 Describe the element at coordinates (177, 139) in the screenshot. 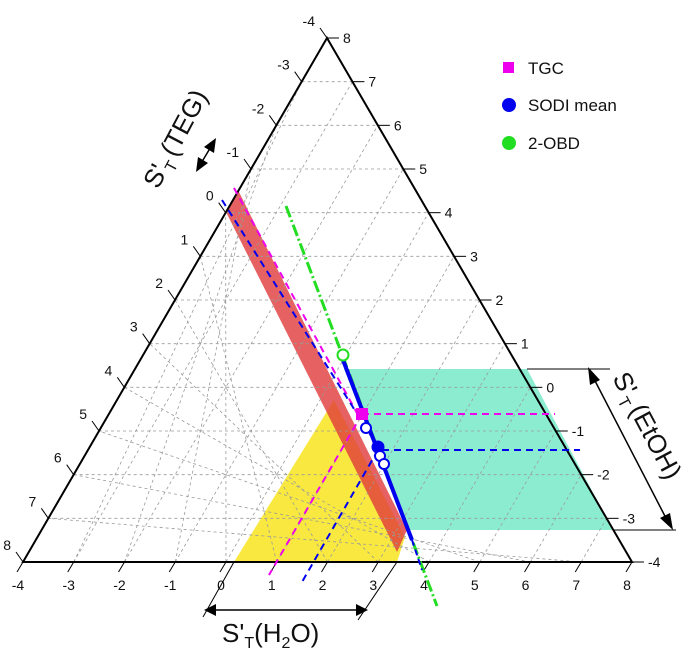

I see `teg-axis-label: S'T(TEG)` at that location.